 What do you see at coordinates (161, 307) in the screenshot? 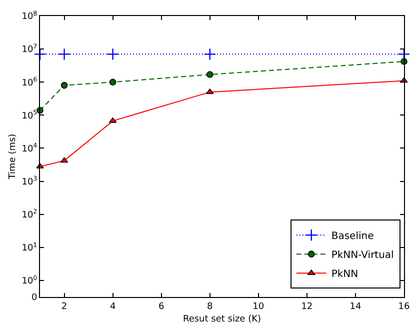
I see `x-tick-label: 6` at bounding box center [161, 307].